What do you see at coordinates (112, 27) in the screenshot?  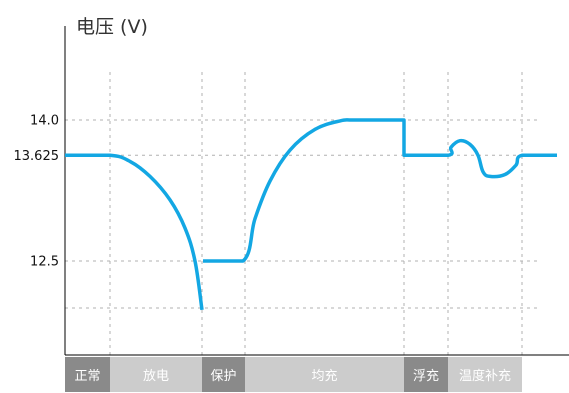 I see `y-axis-label: 电压 (V)` at bounding box center [112, 27].